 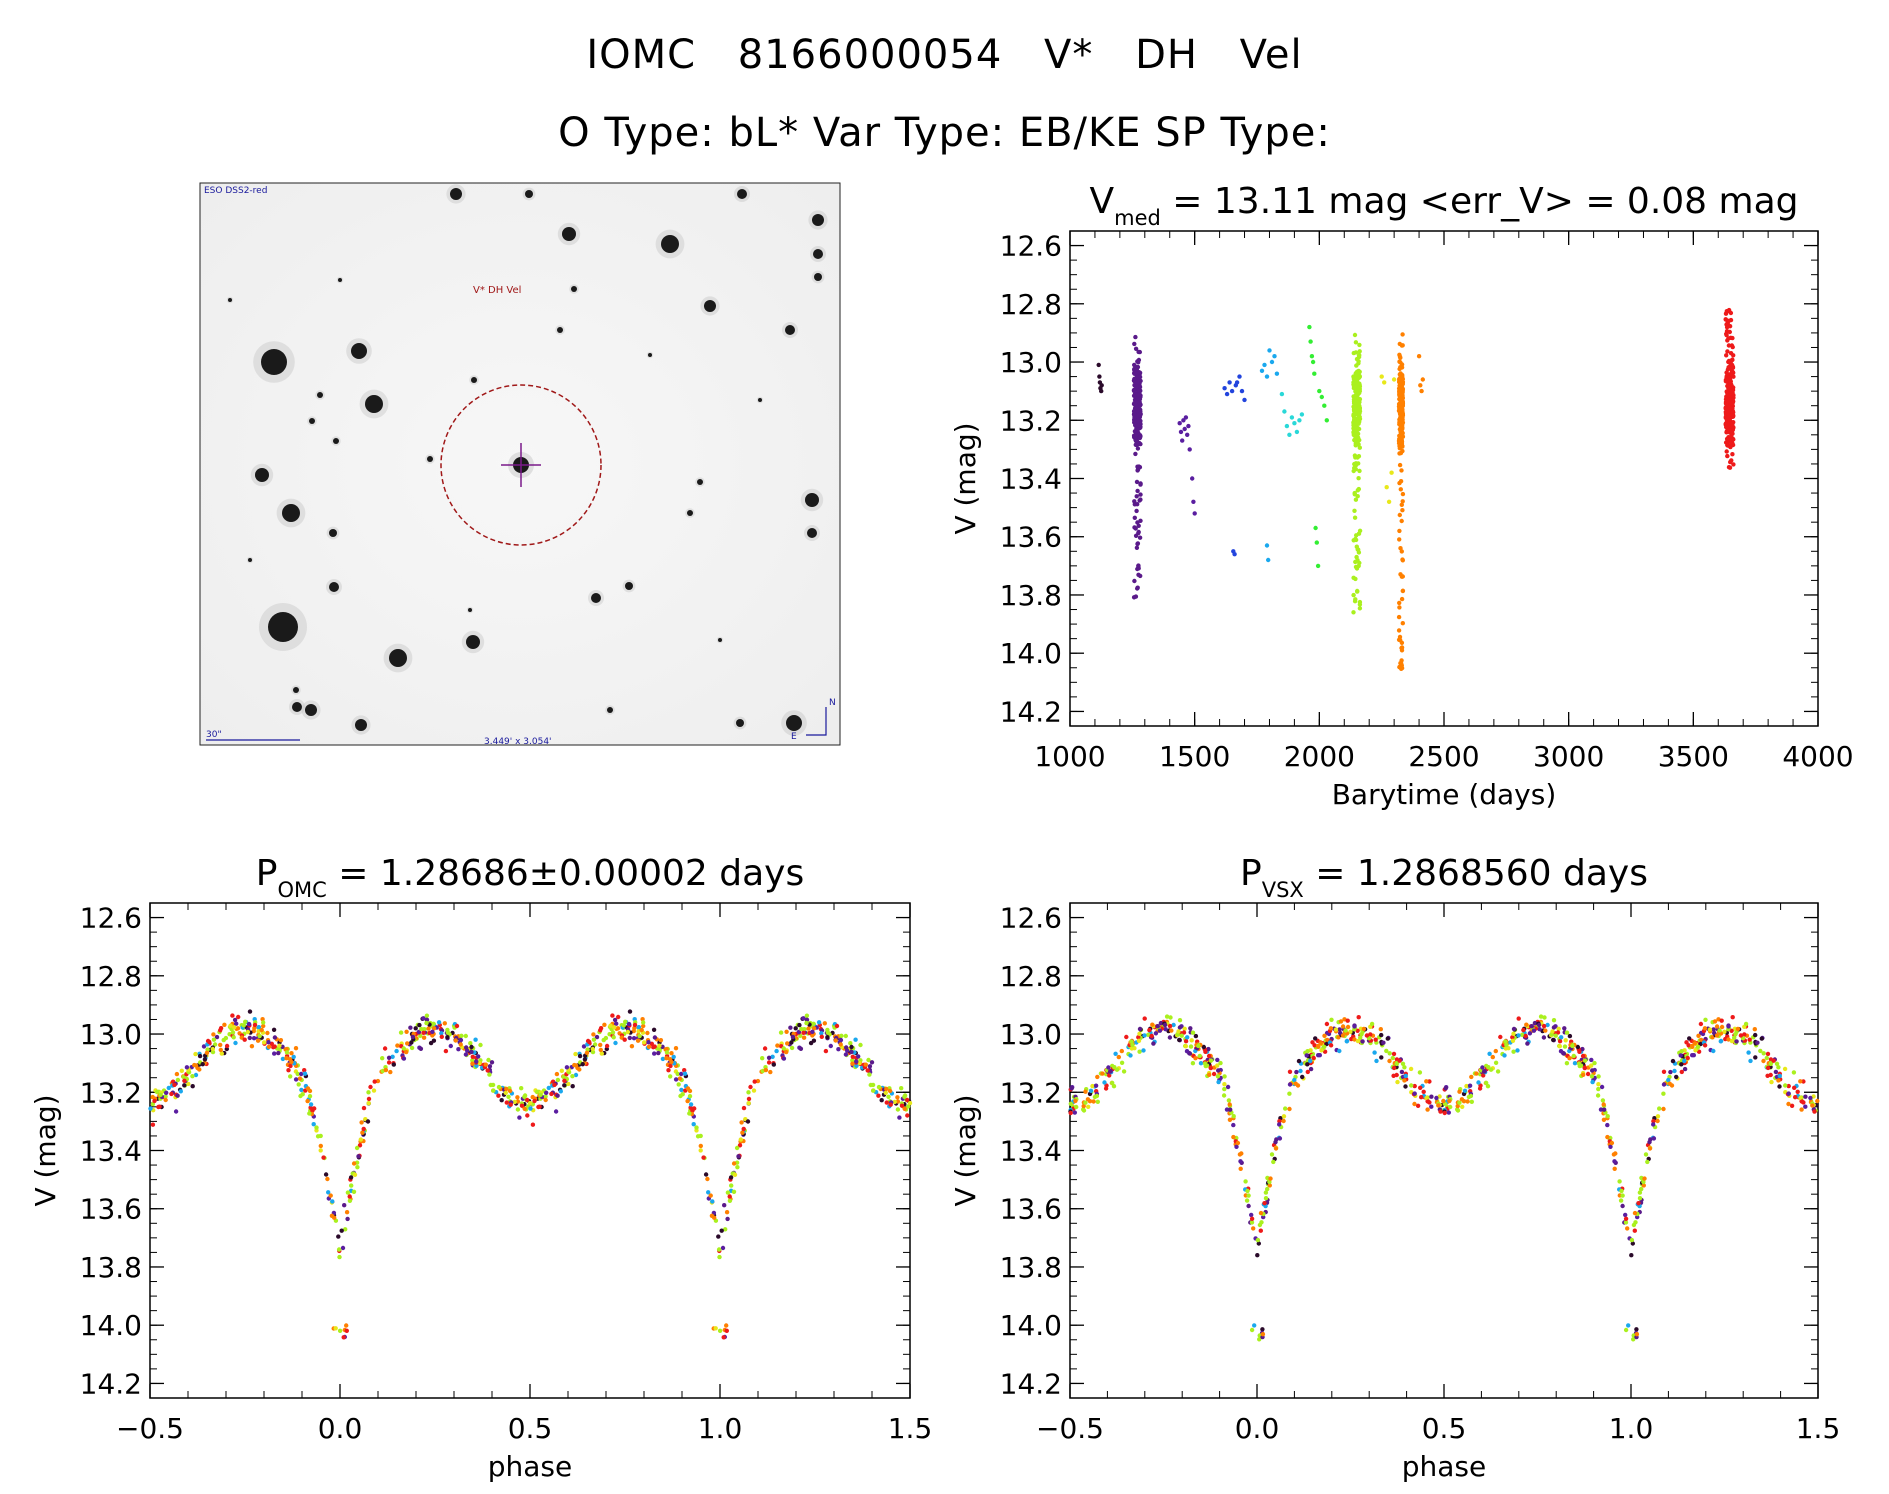 What do you see at coordinates (1031, 362) in the screenshot?
I see `y-tick-label: 13.0` at bounding box center [1031, 362].